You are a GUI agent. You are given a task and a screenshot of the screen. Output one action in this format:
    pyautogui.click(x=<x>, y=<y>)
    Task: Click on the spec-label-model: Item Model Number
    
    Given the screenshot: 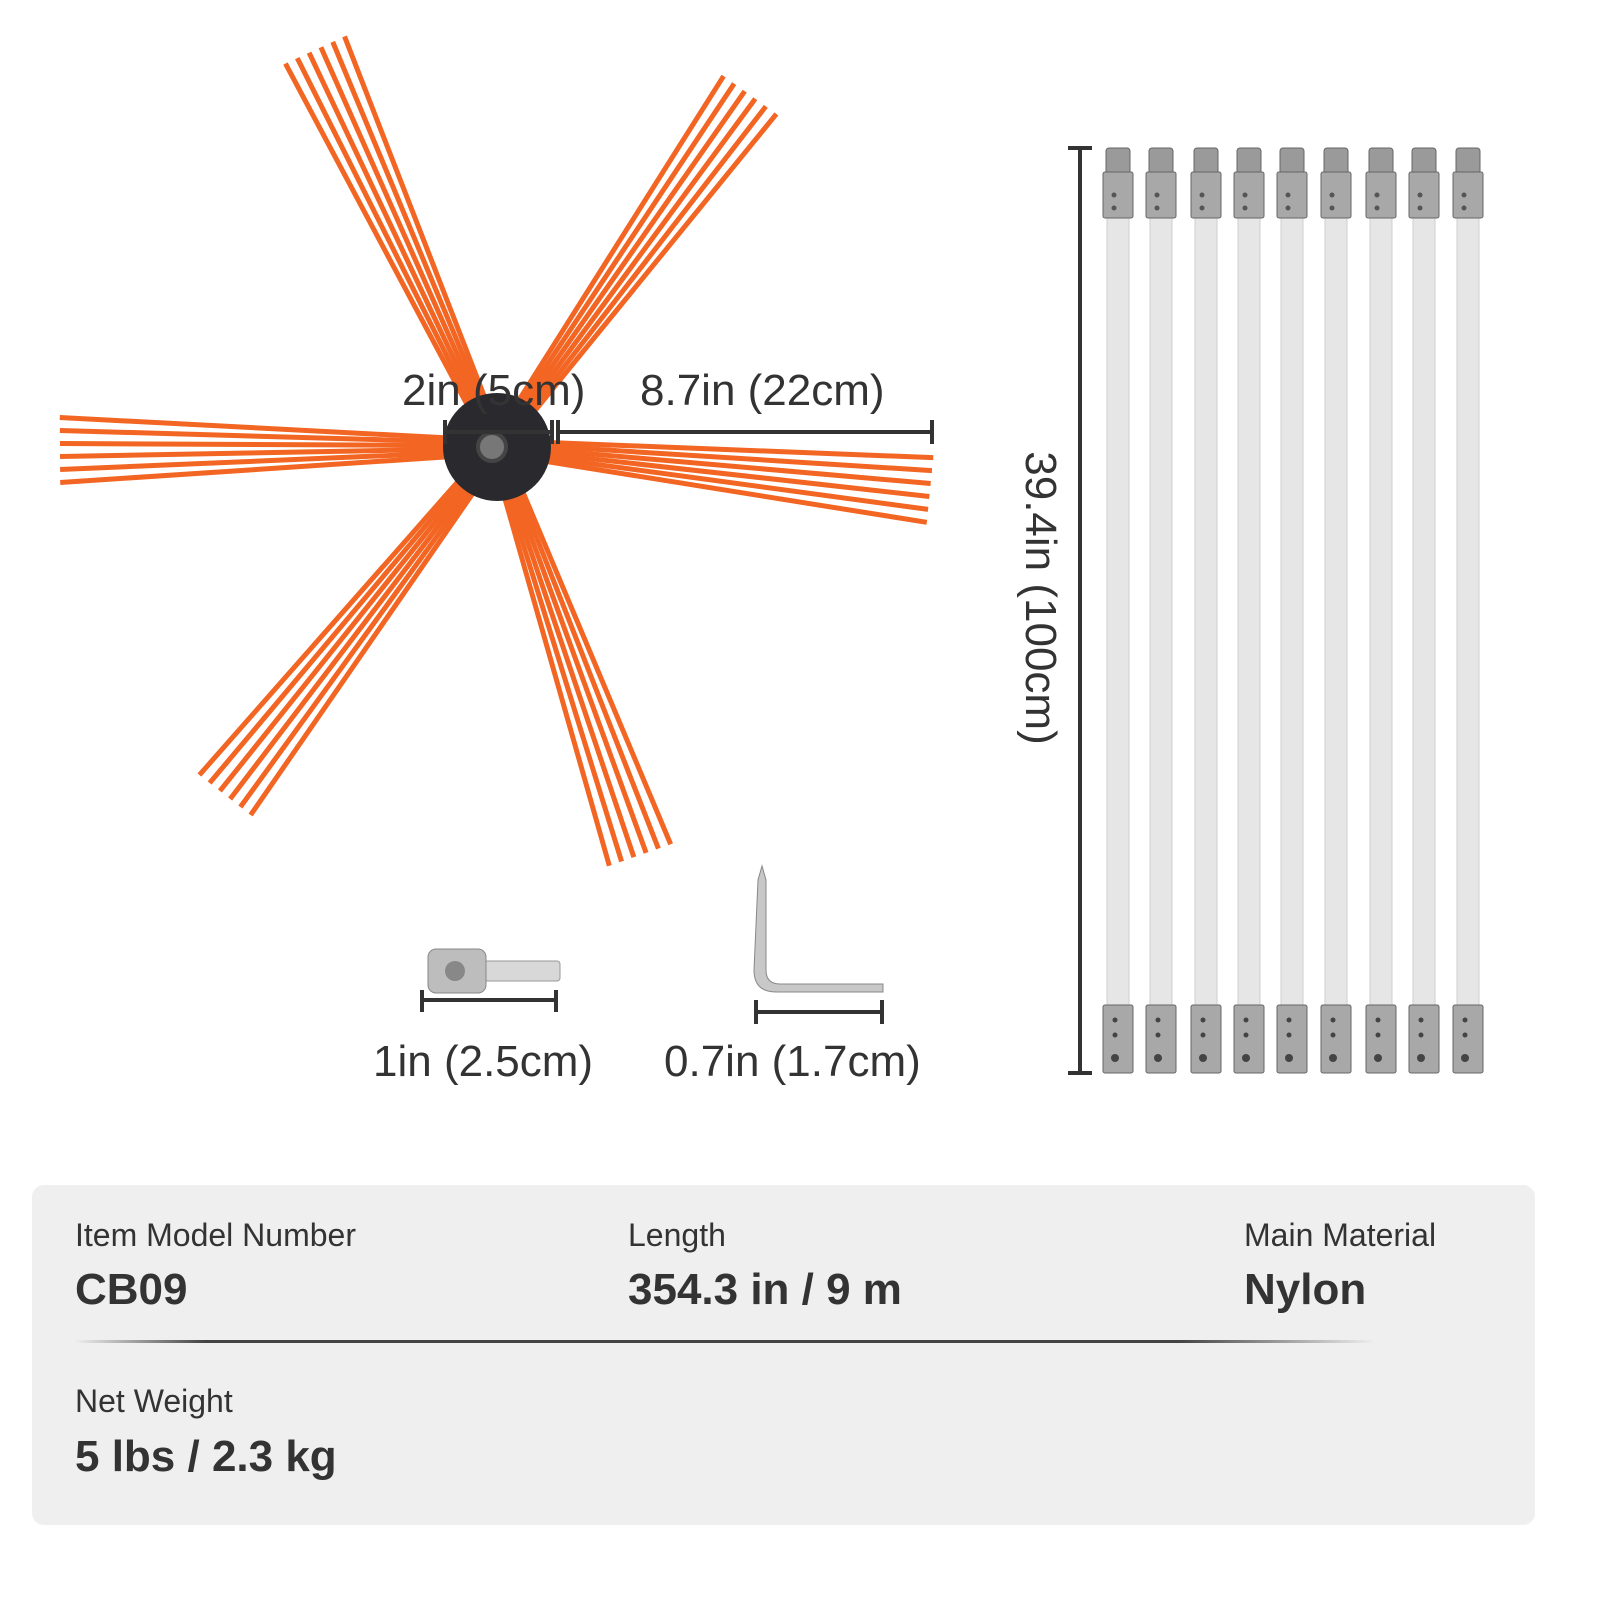 What is the action you would take?
    pyautogui.click(x=215, y=1235)
    